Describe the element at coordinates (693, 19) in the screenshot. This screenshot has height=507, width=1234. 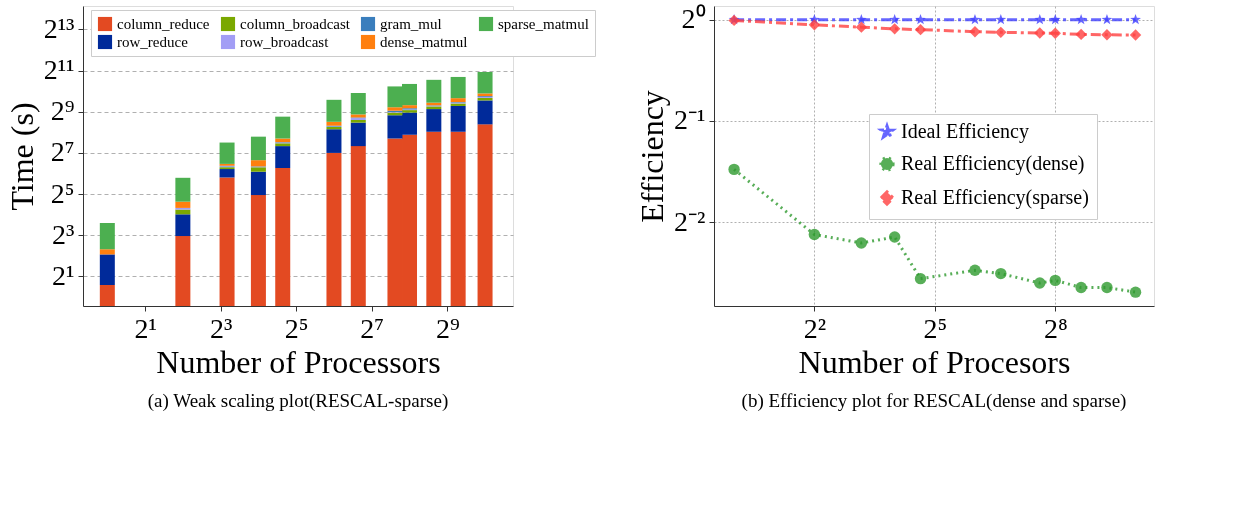
I see `y-tick-label: 2⁰` at that location.